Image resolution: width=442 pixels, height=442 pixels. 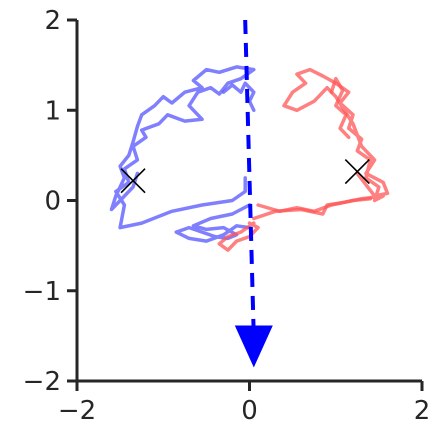 What do you see at coordinates (249, 178) in the screenshot?
I see `arrow-shaft` at bounding box center [249, 178].